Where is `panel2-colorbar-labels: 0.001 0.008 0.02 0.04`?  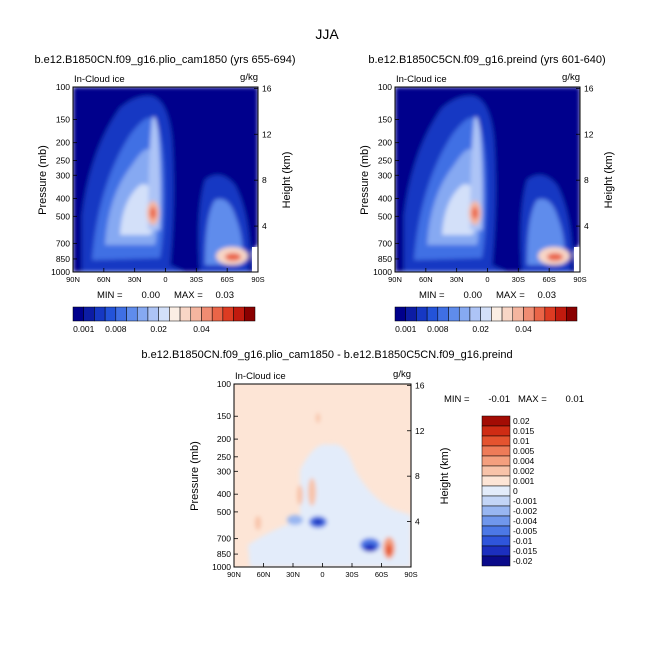 panel2-colorbar-labels: 0.001 0.008 0.02 0.04 is located at coordinates (463, 329).